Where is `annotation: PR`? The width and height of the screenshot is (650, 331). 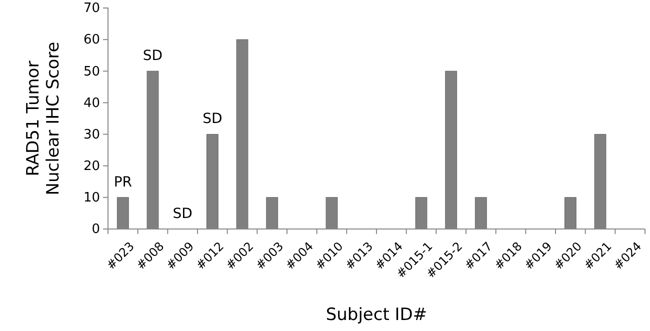
annotation: PR is located at coordinates (123, 182).